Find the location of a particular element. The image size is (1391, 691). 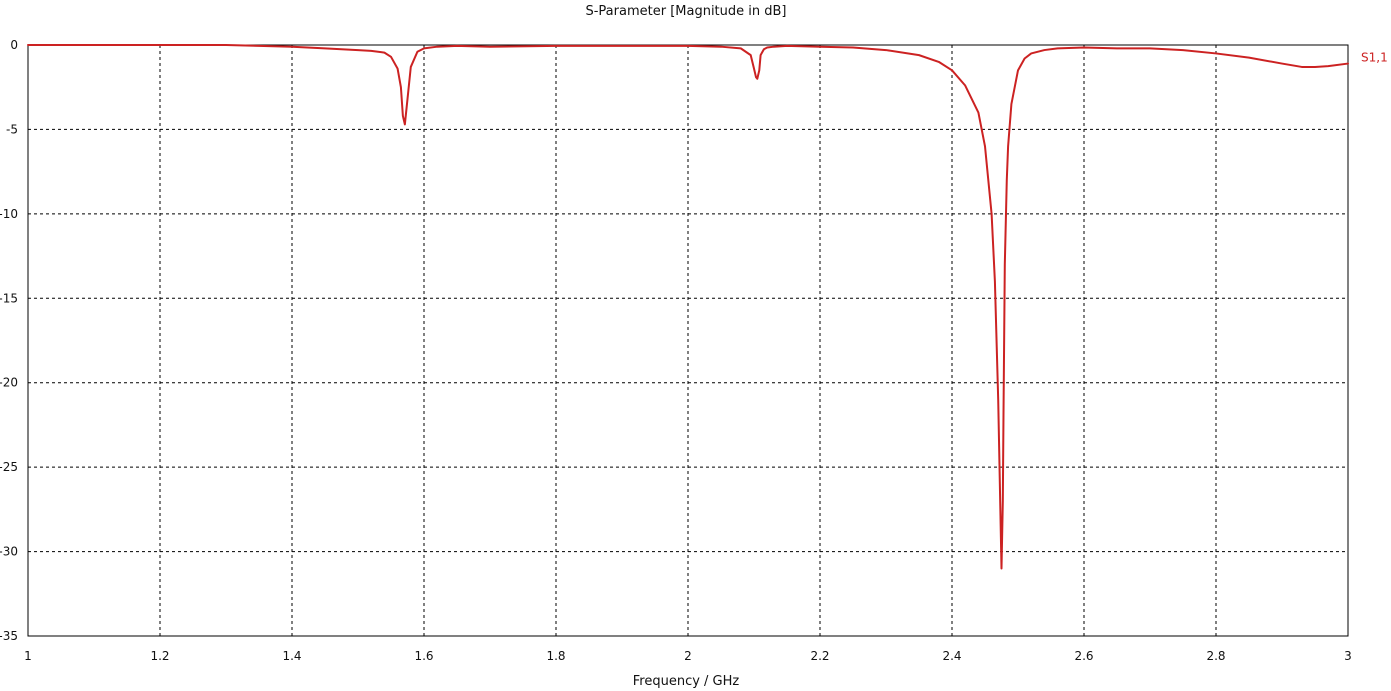

x-tick-label: 2.4 is located at coordinates (951, 656).